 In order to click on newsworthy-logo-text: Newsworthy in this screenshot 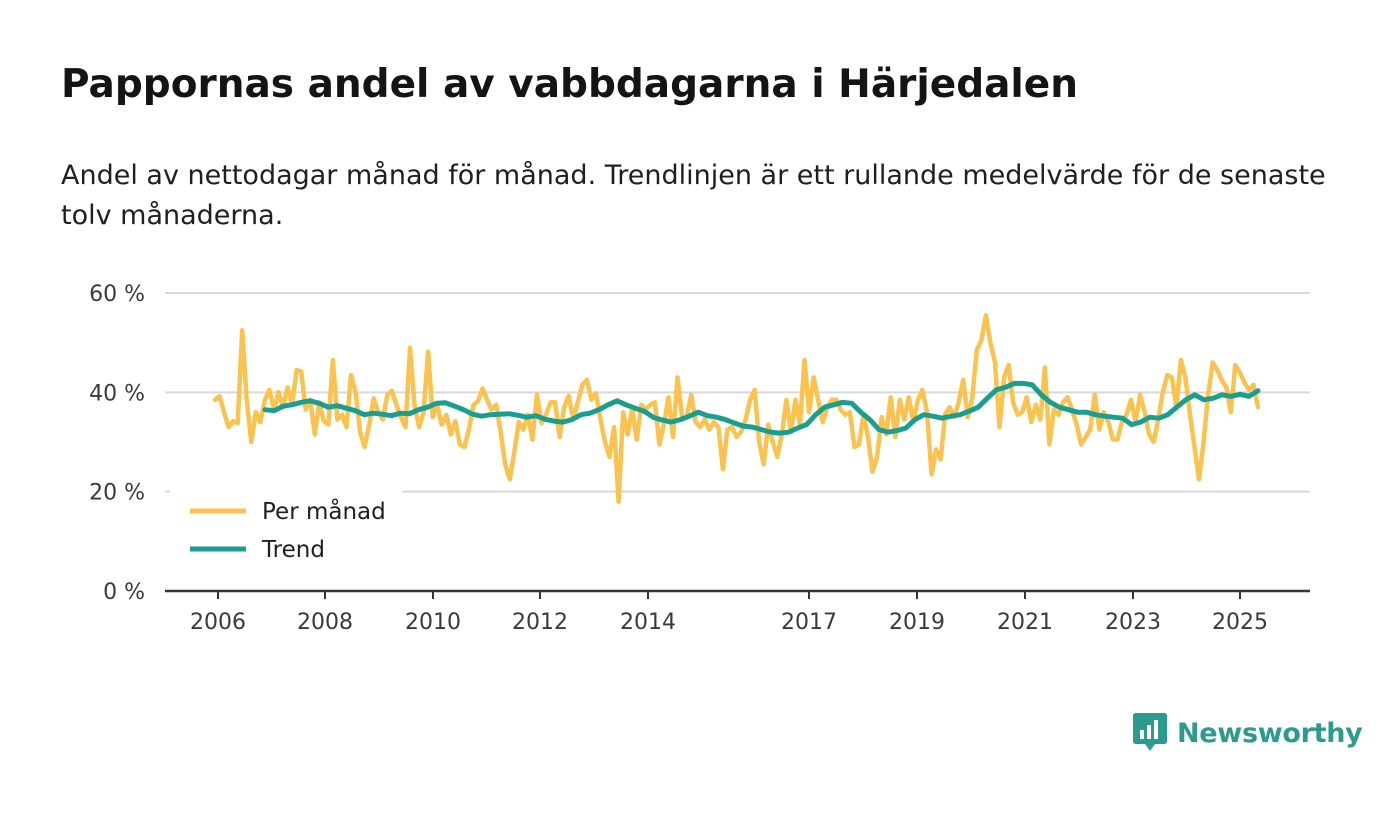, I will do `click(1270, 733)`.